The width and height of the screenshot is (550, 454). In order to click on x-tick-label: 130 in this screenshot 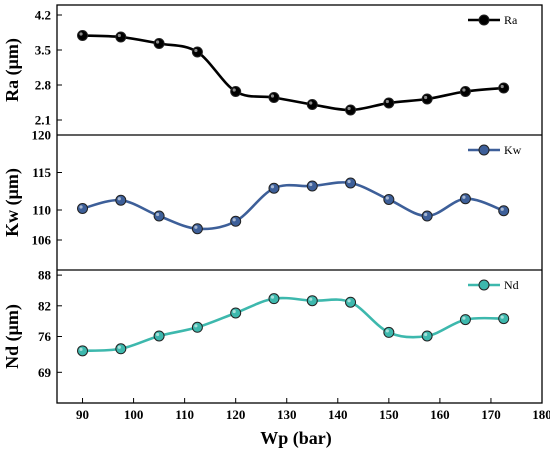, I will do `click(287, 414)`.